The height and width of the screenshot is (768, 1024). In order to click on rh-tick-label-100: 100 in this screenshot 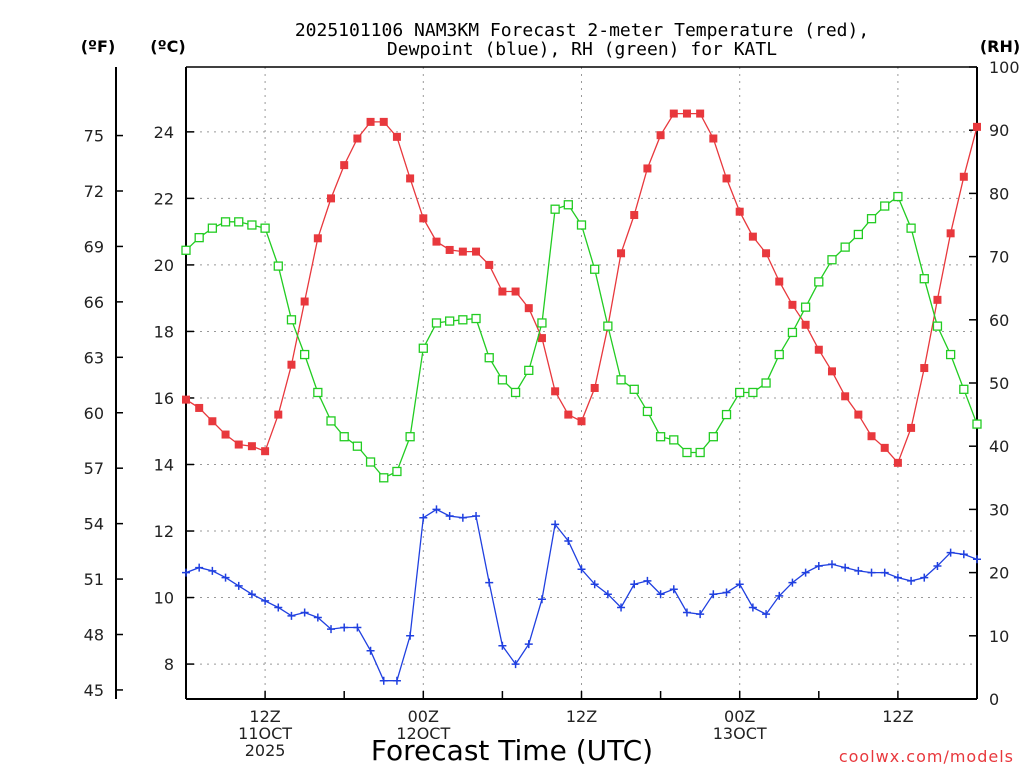, I will do `click(1004, 67)`.